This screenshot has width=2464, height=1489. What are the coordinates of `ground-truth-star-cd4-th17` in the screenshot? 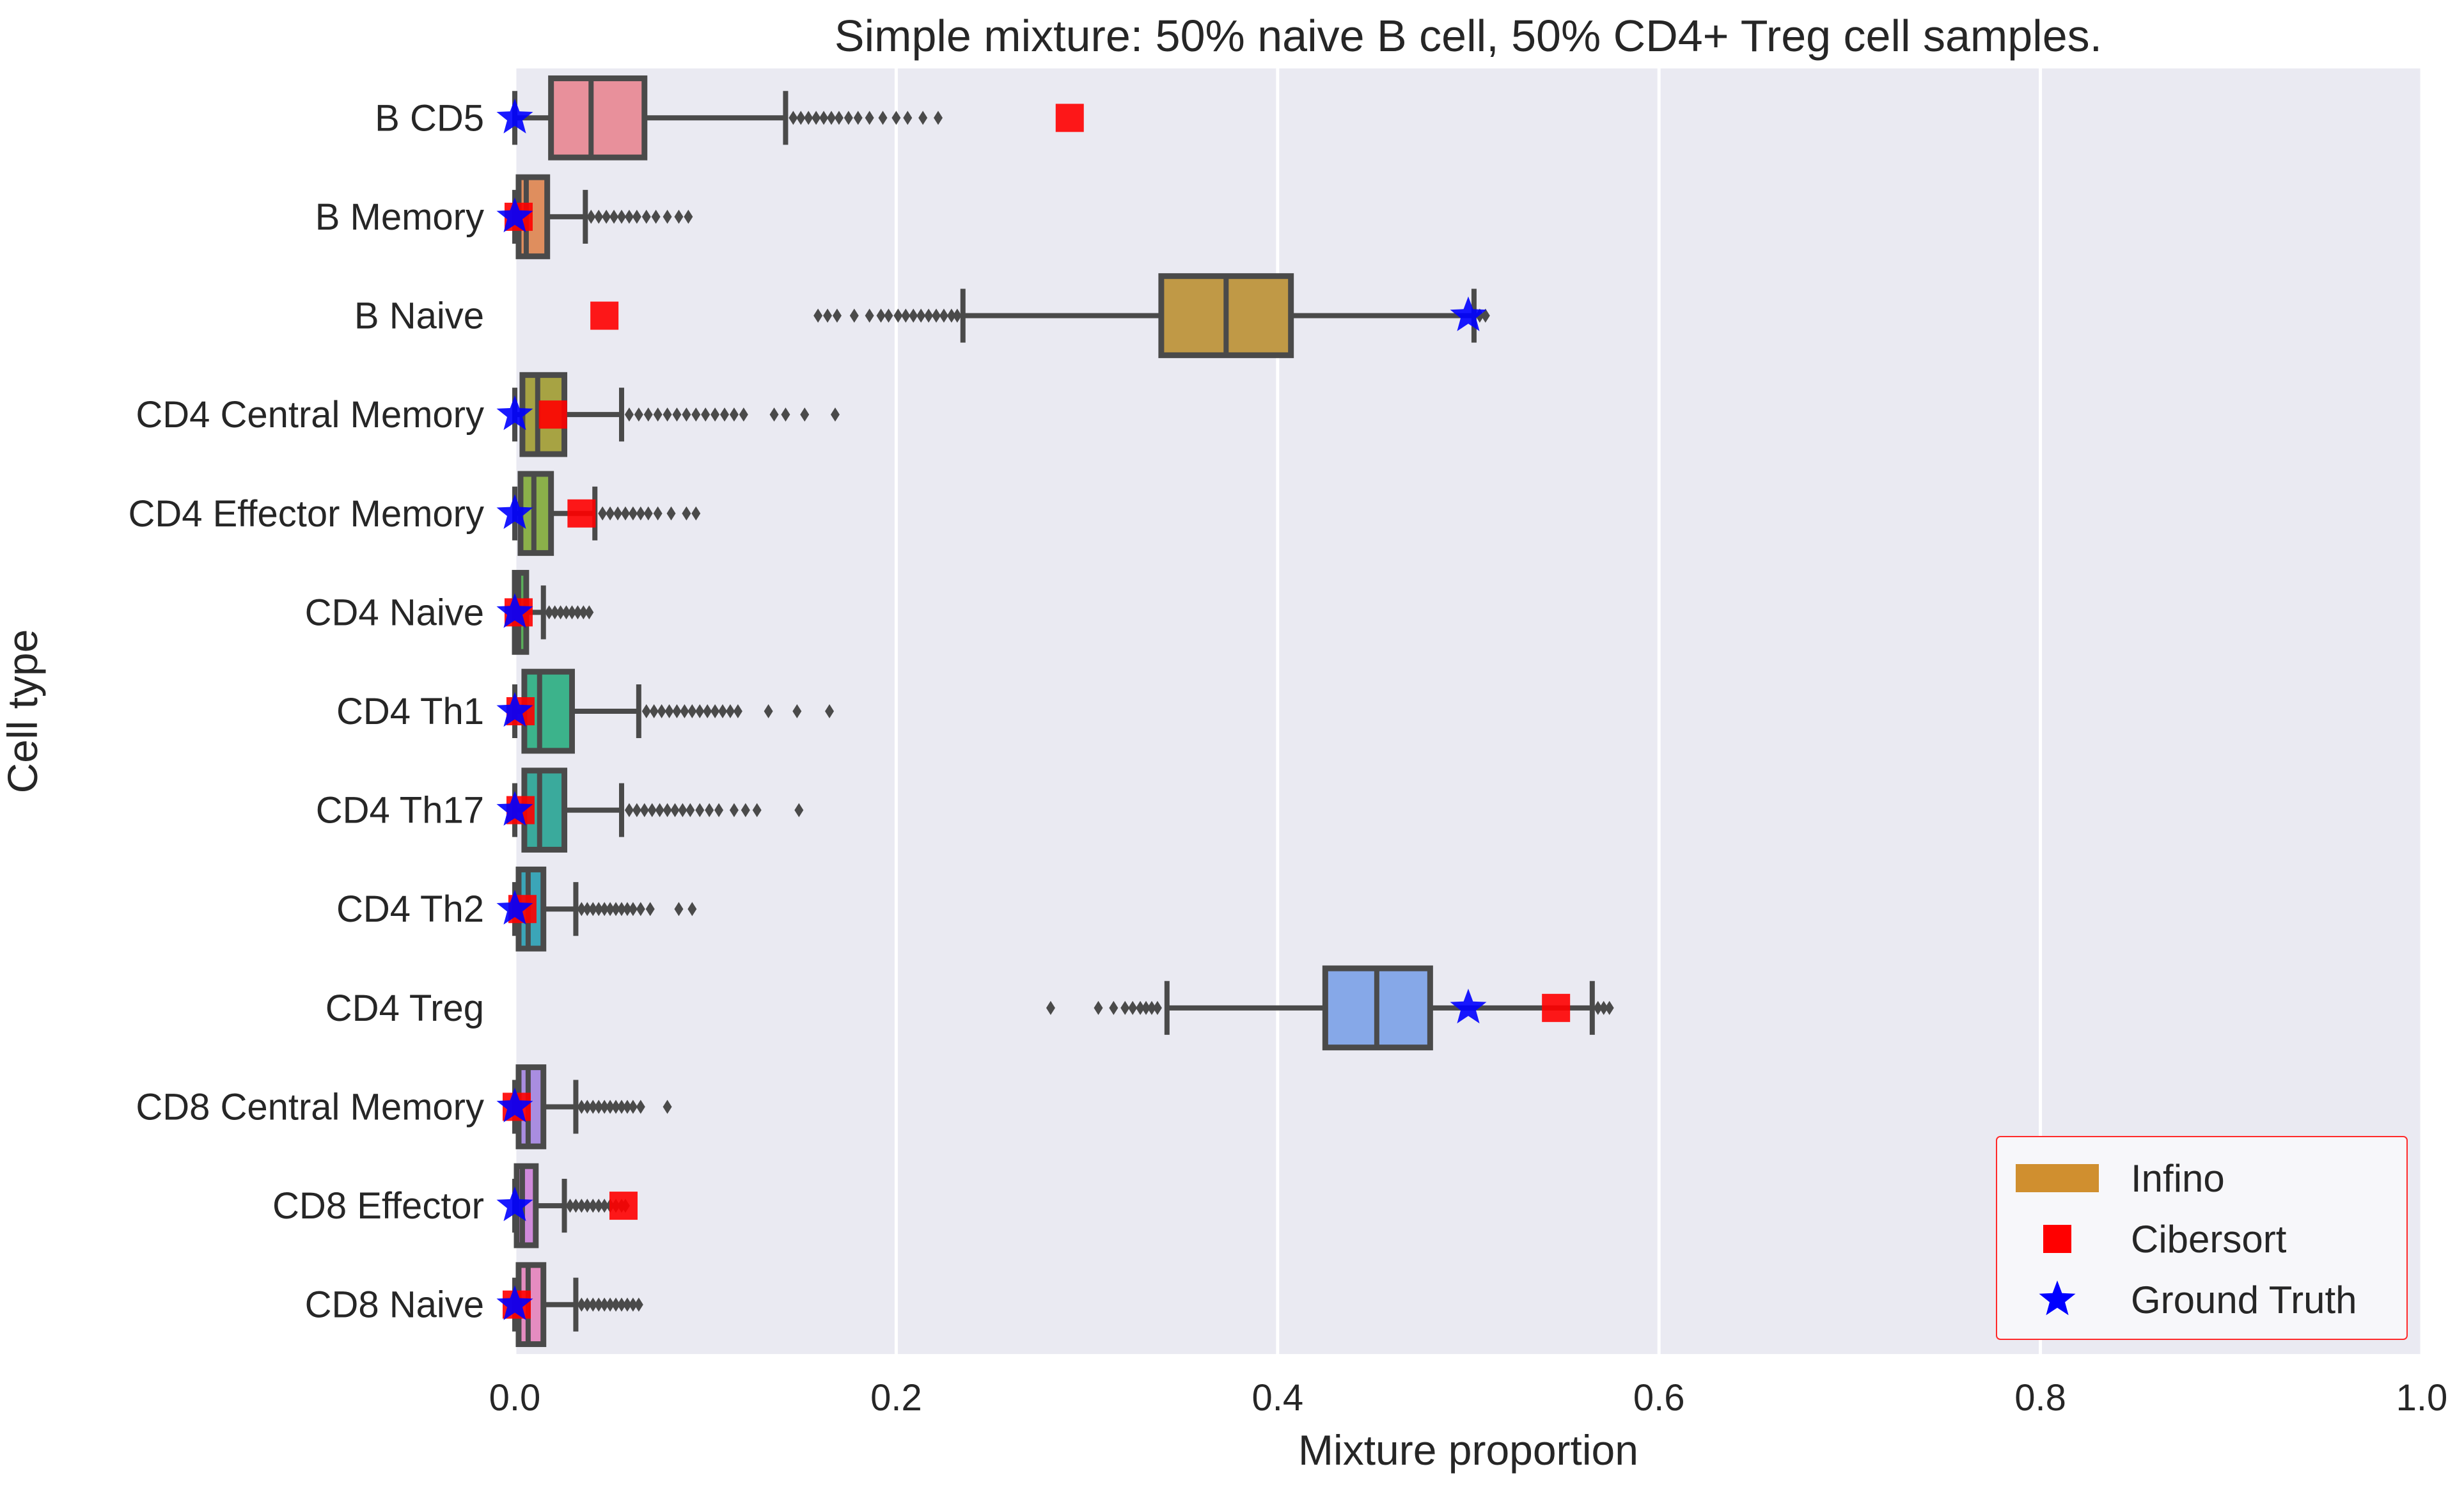 It's located at (514, 808).